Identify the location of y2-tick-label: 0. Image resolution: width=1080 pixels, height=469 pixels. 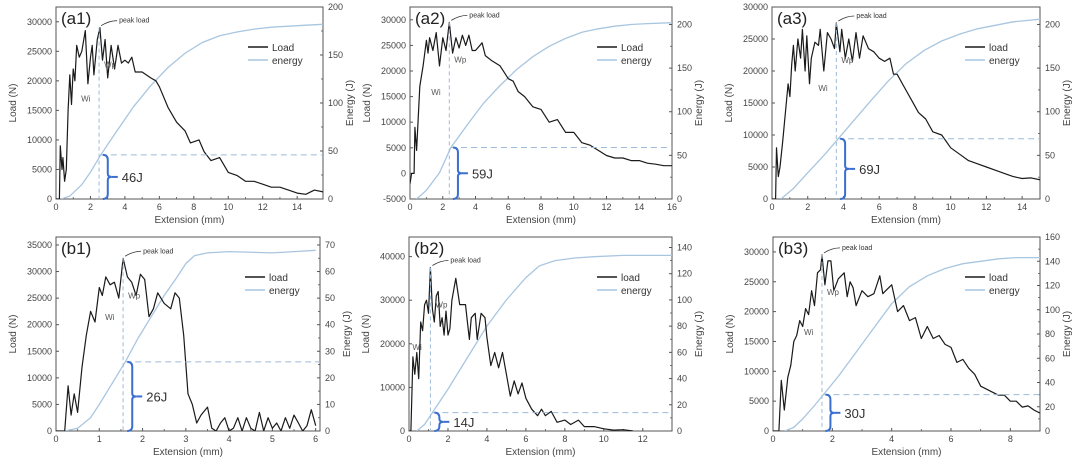
(327, 431).